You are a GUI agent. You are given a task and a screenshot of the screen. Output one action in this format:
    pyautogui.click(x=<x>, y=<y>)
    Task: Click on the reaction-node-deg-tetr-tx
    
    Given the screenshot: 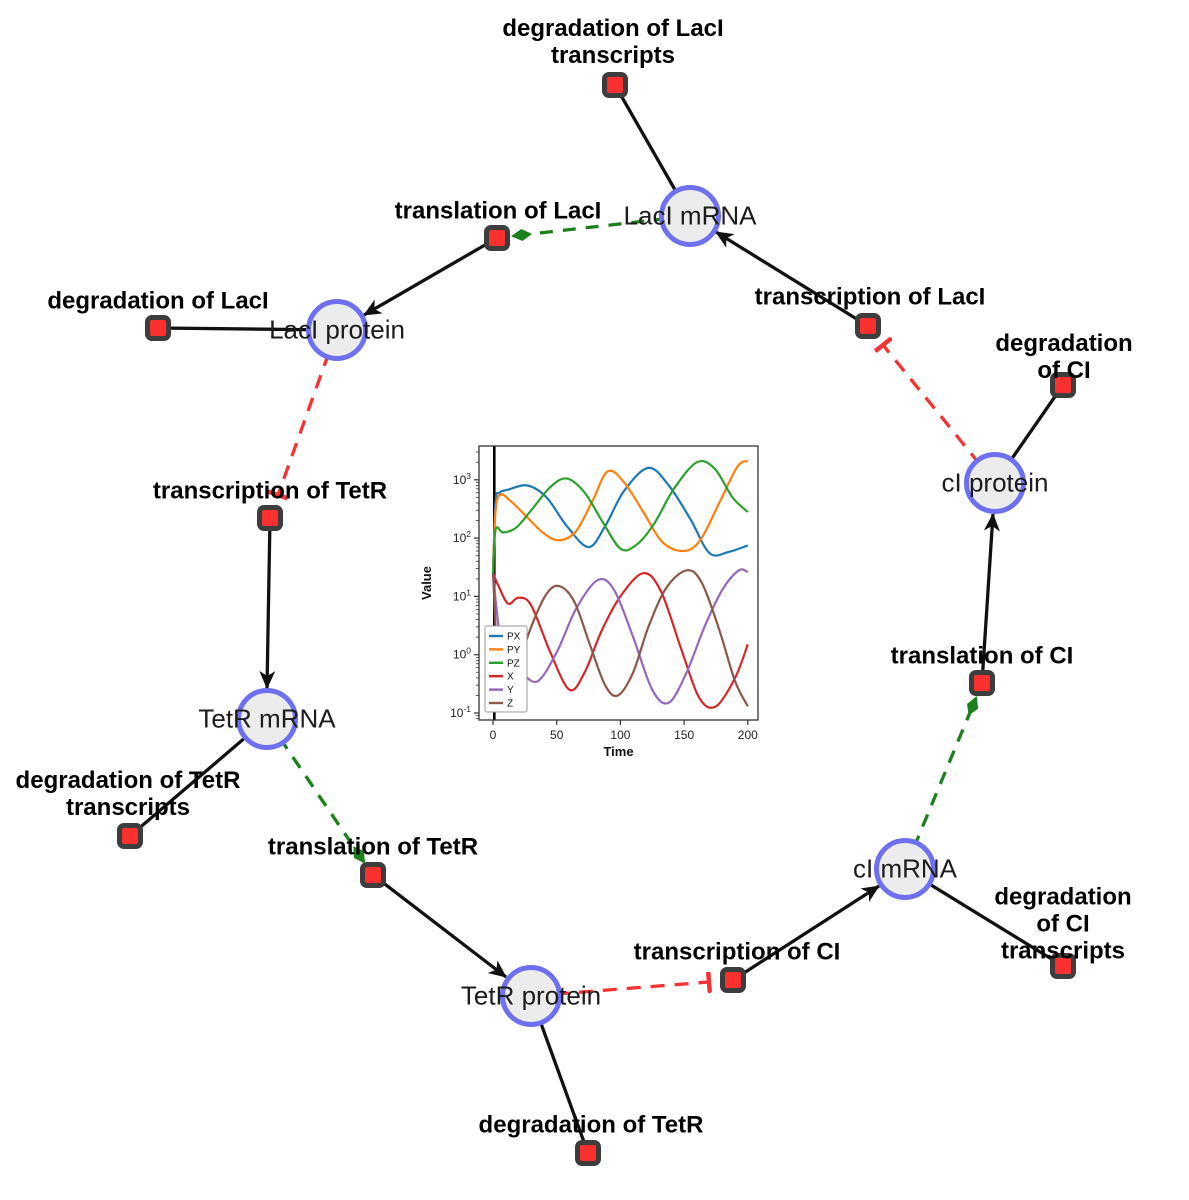 What is the action you would take?
    pyautogui.click(x=130, y=836)
    